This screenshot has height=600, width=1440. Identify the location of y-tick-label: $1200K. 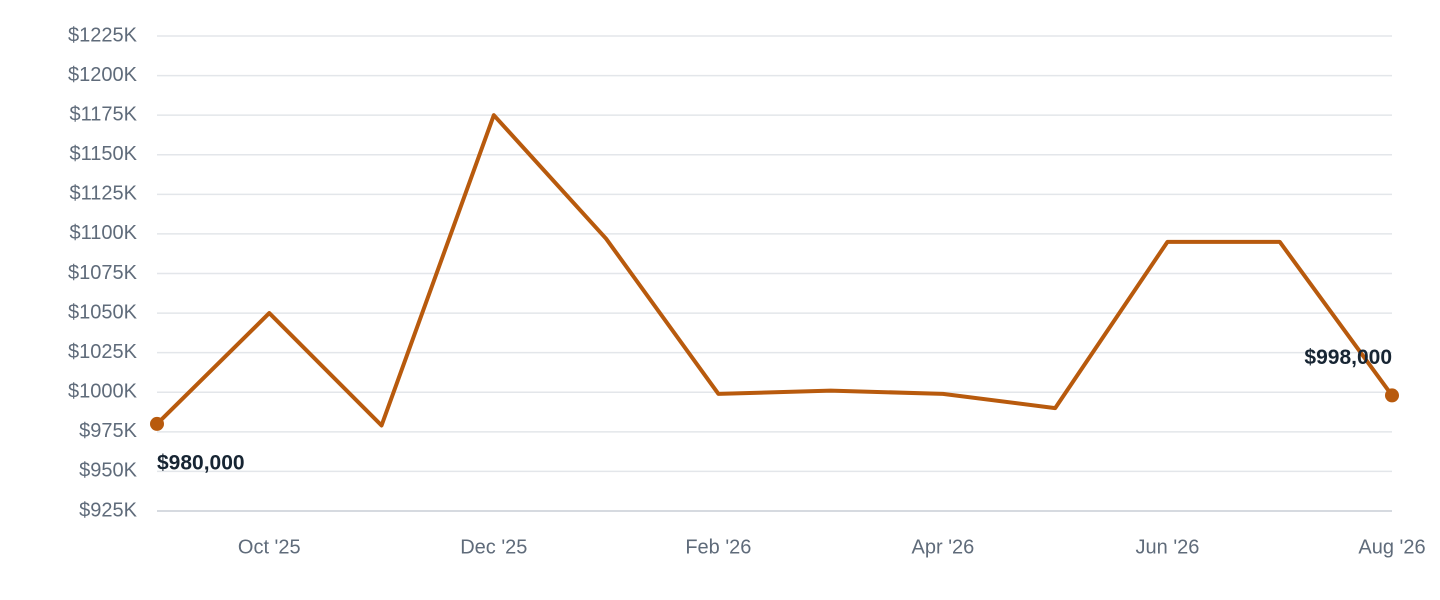
(103, 75).